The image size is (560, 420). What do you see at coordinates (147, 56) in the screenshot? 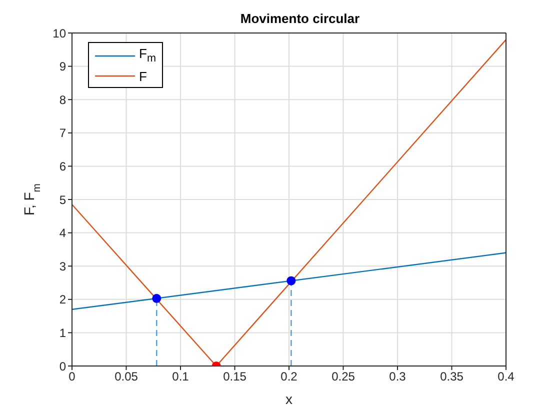
I see `legend-label: F$_{m}$` at bounding box center [147, 56].